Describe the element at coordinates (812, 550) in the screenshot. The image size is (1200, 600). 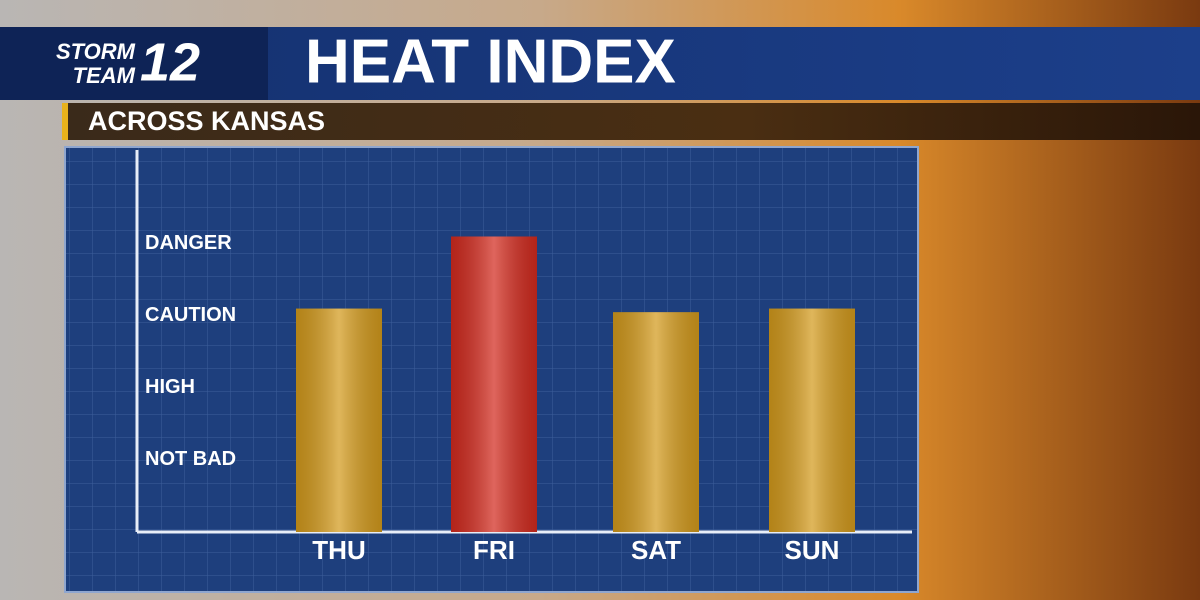
I see `x-tick-label: SUN` at that location.